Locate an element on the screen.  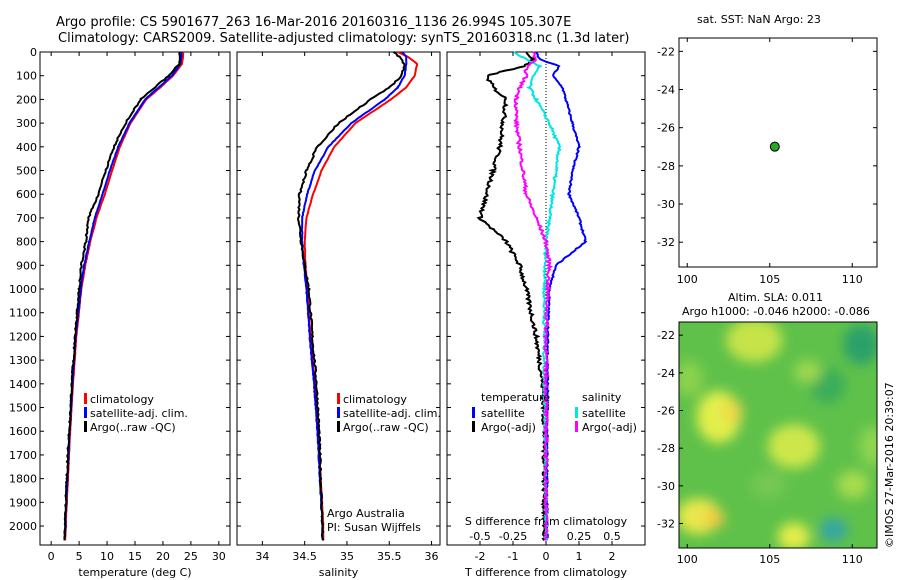
annotation-line-2: PI: Susan Wijffels is located at coordinates (374, 527).